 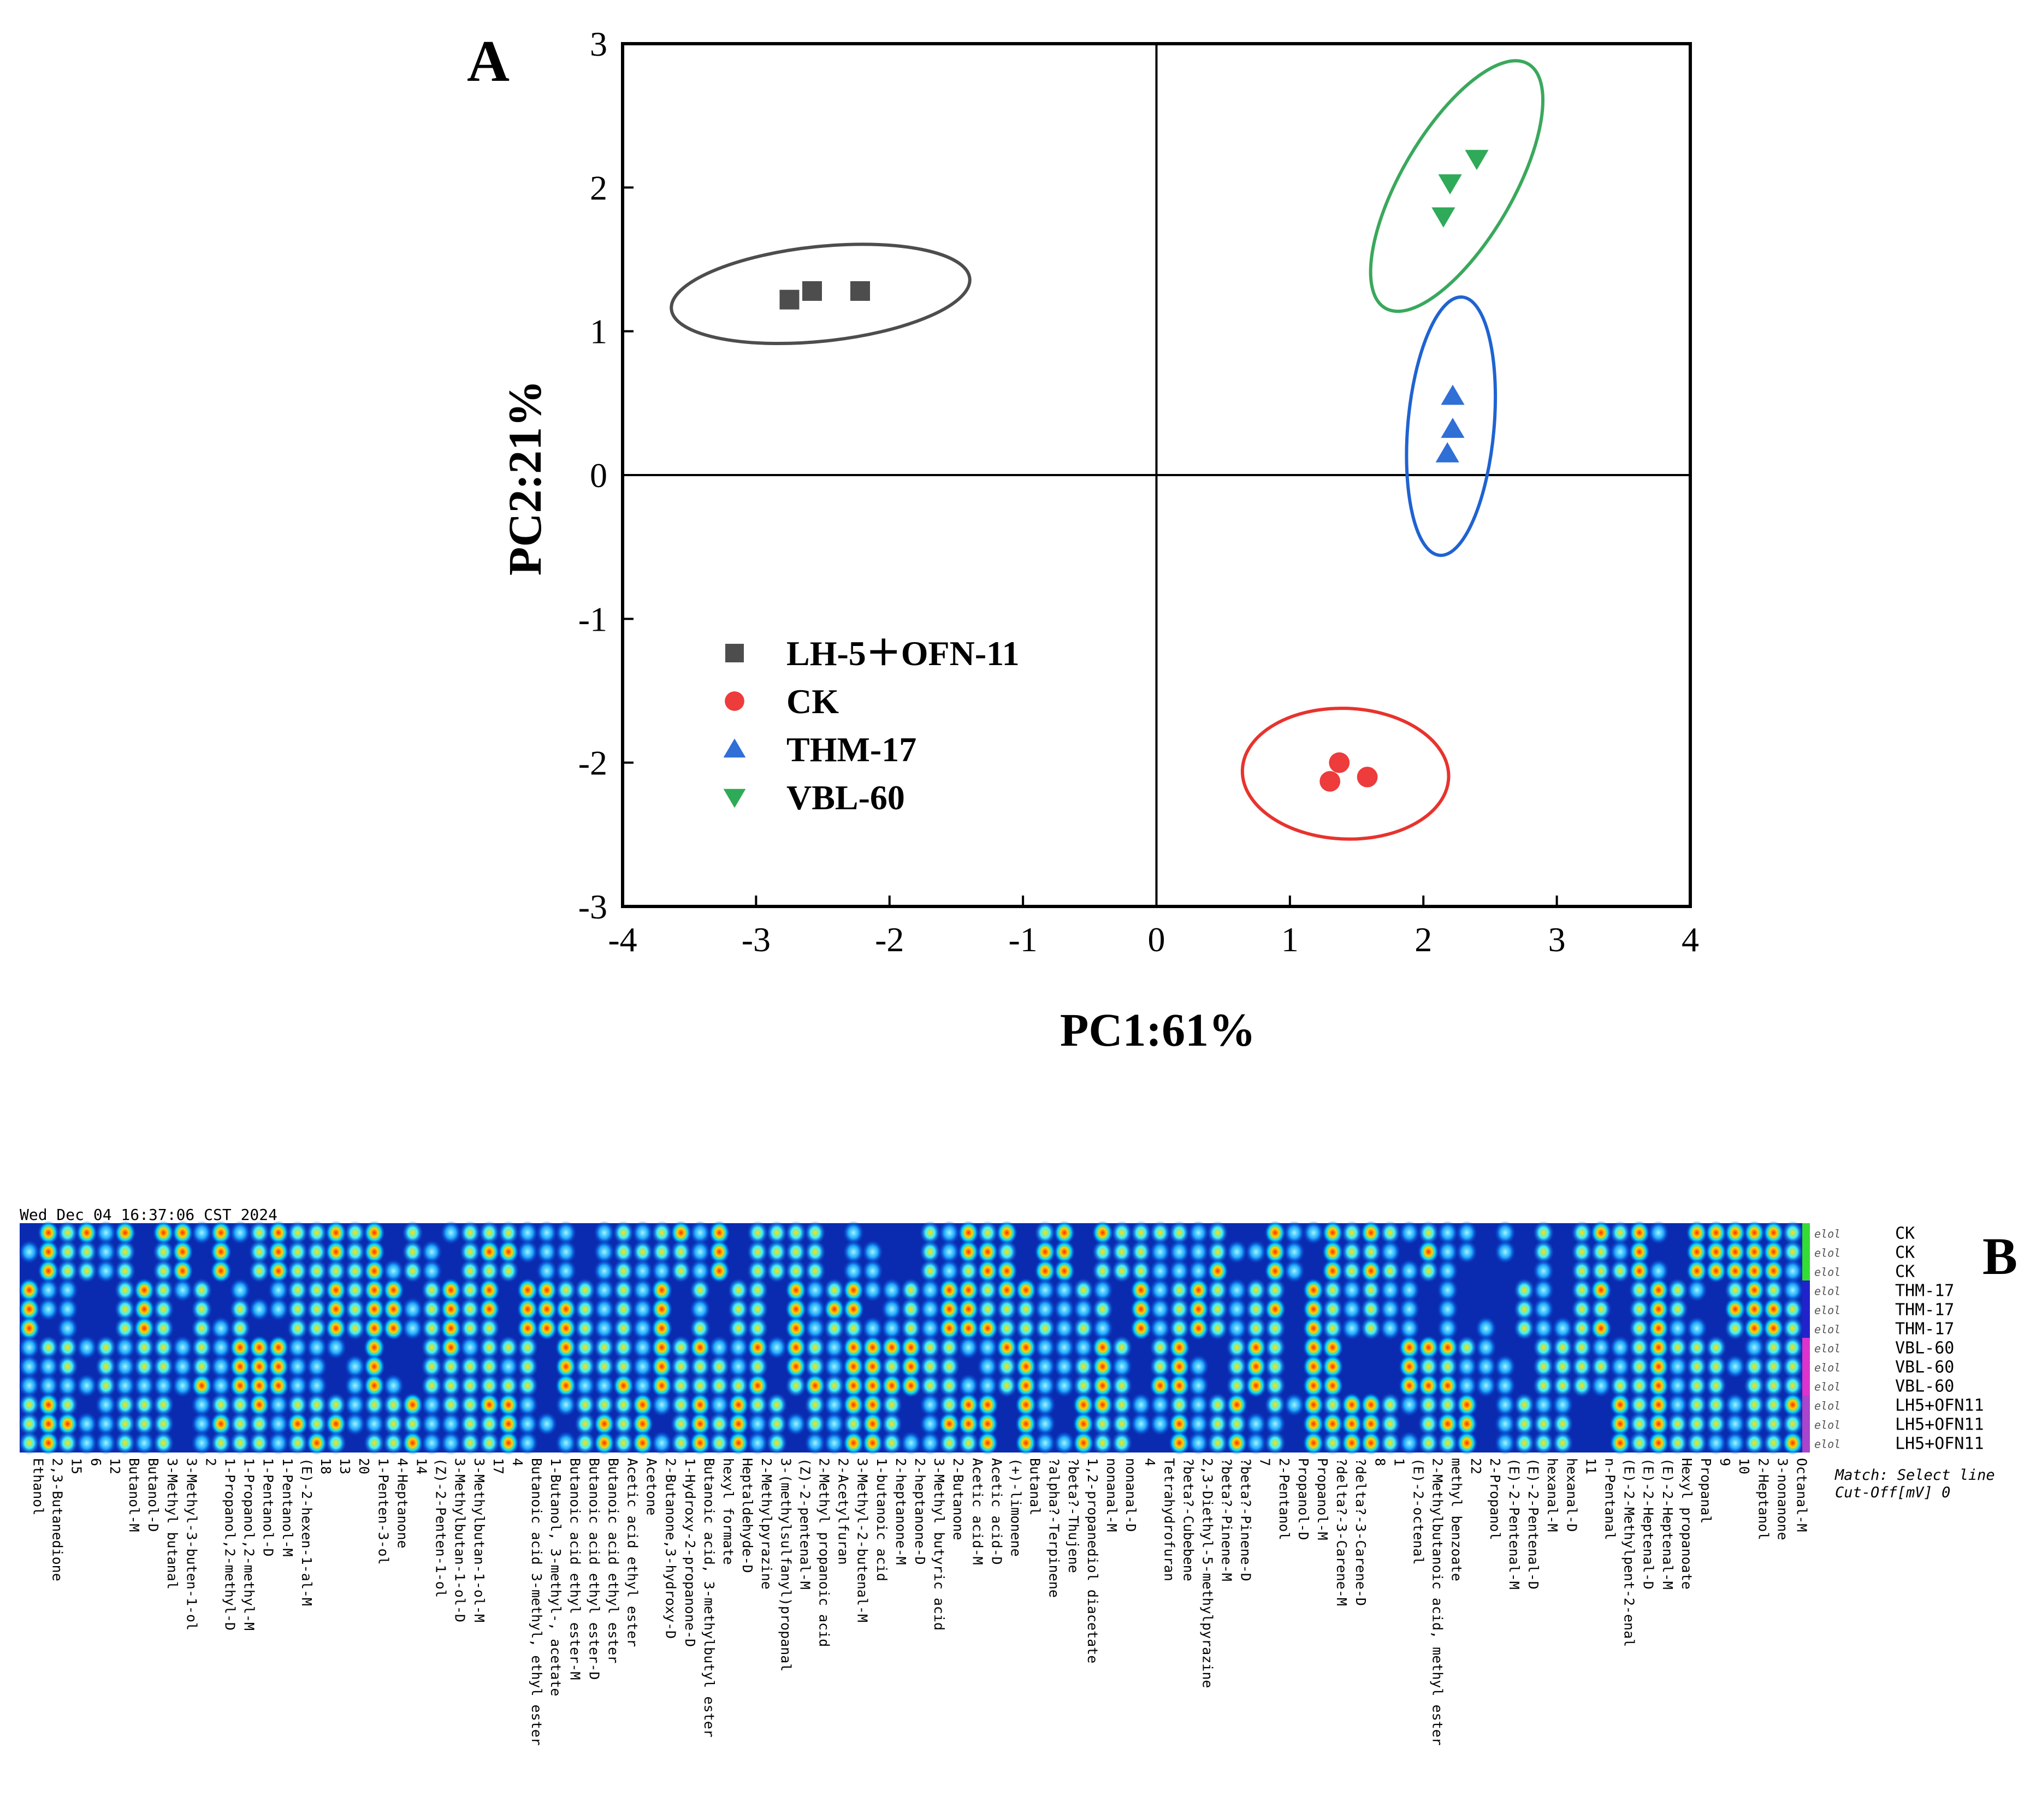 I want to click on column-label: Acetic acid-D, so click(x=996, y=1511).